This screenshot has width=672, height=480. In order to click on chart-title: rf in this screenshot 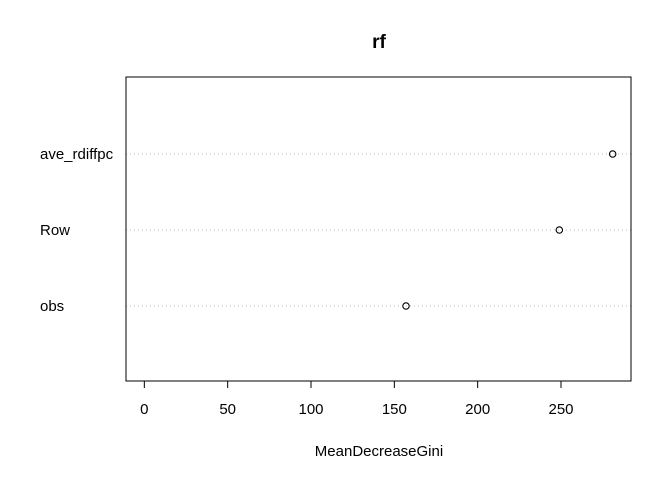, I will do `click(379, 42)`.